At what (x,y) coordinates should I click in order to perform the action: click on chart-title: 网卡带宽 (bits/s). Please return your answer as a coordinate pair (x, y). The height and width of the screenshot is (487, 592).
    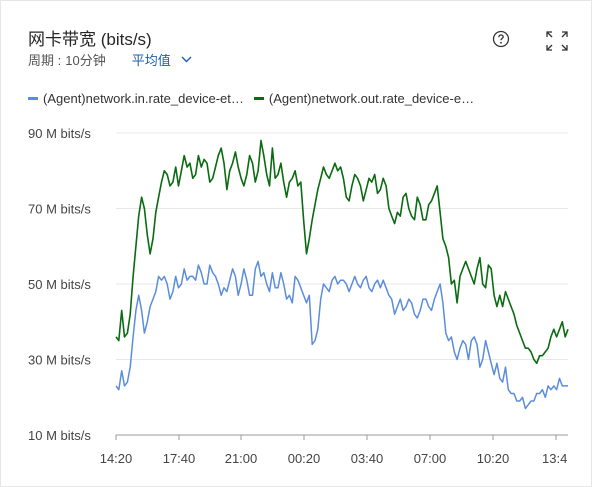
    Looking at the image, I should click on (90, 39).